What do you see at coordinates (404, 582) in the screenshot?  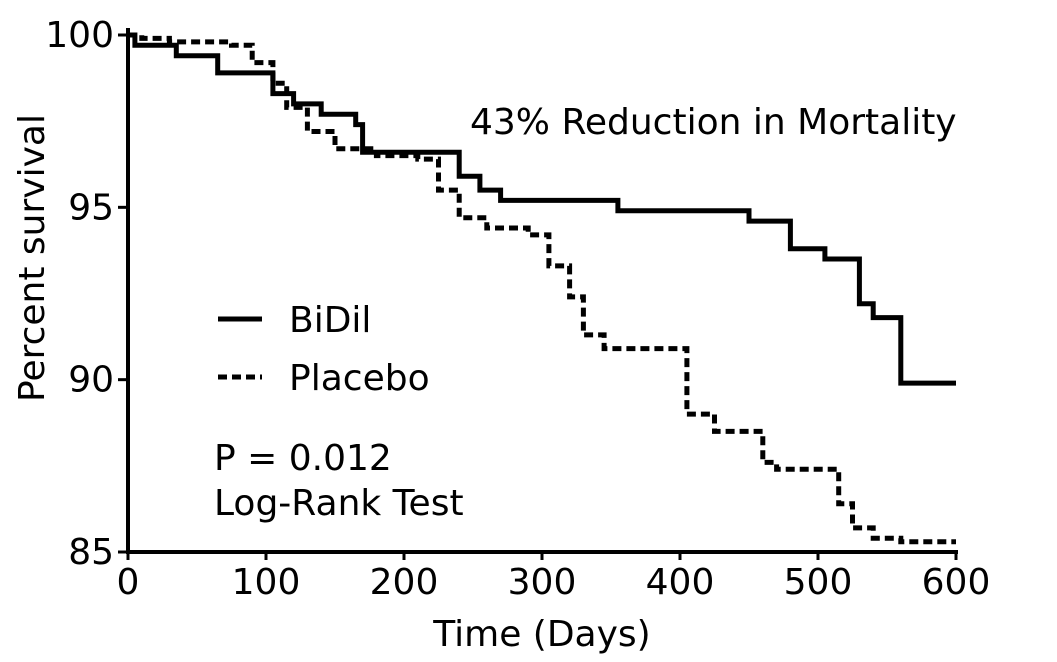 I see `x-tick-label: 200` at bounding box center [404, 582].